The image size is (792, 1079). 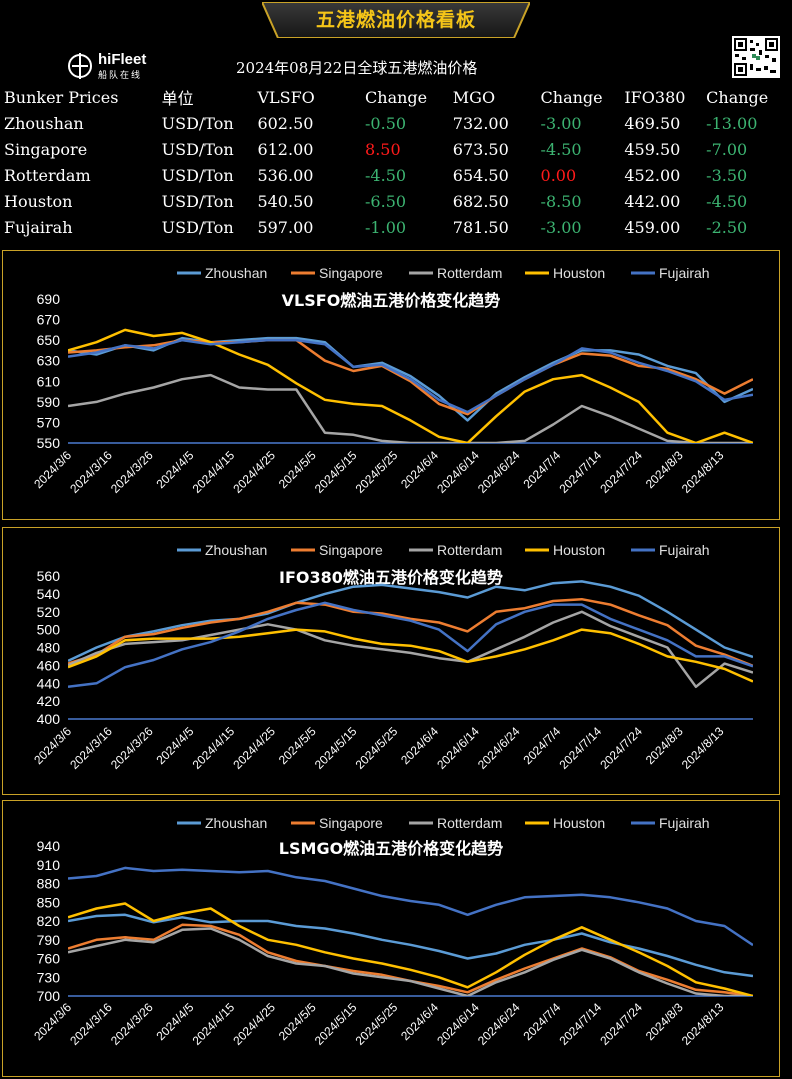 What do you see at coordinates (49, 683) in the screenshot?
I see `y-tick-label: 440` at bounding box center [49, 683].